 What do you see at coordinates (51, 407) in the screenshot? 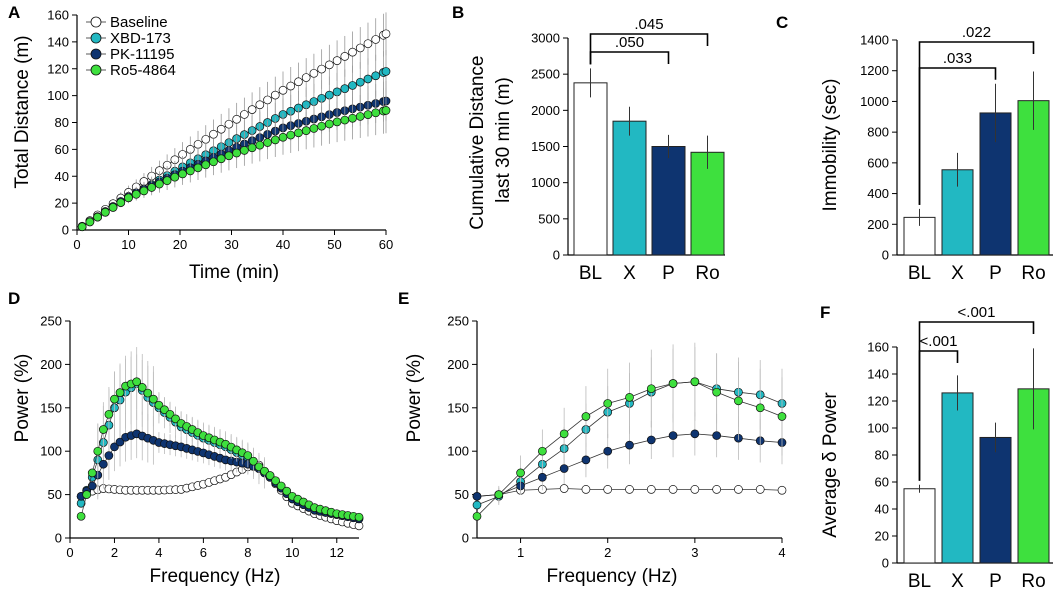
I see `panel-d-y-tick-label: 150` at bounding box center [51, 407].